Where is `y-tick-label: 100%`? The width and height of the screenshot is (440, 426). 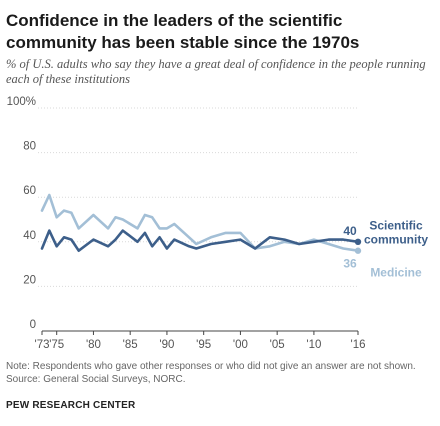 y-tick-label: 100% is located at coordinates (21, 102).